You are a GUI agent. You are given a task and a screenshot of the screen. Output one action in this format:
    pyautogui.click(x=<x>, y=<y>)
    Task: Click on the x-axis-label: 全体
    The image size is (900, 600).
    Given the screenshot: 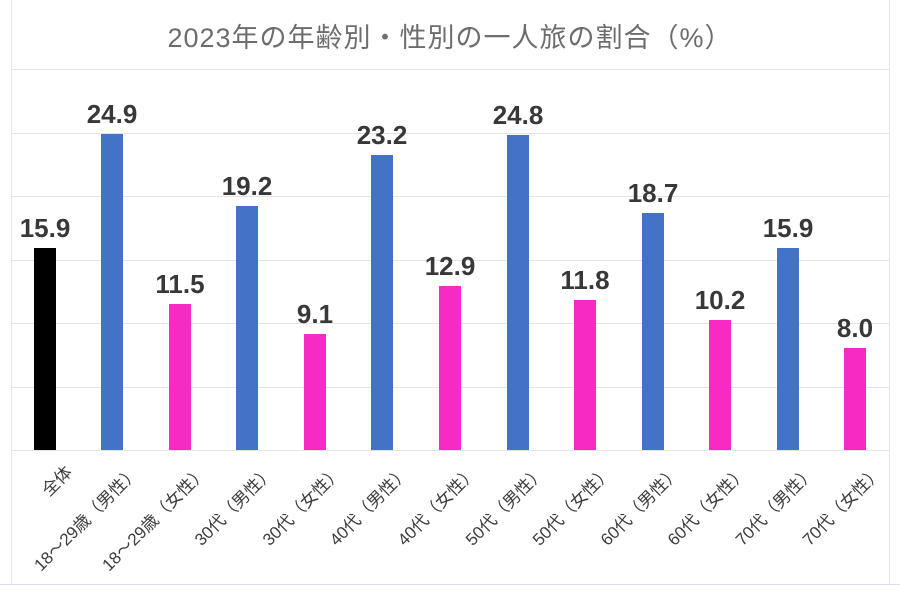 What is the action you would take?
    pyautogui.click(x=57, y=481)
    